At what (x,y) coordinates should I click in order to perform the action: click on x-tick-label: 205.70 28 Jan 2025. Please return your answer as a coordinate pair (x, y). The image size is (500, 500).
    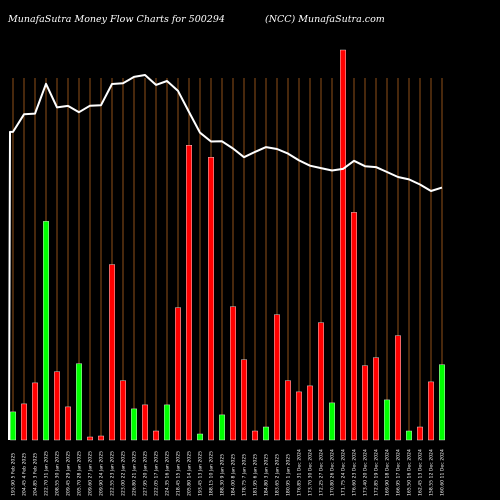
    Looking at the image, I should click on (80, 473).